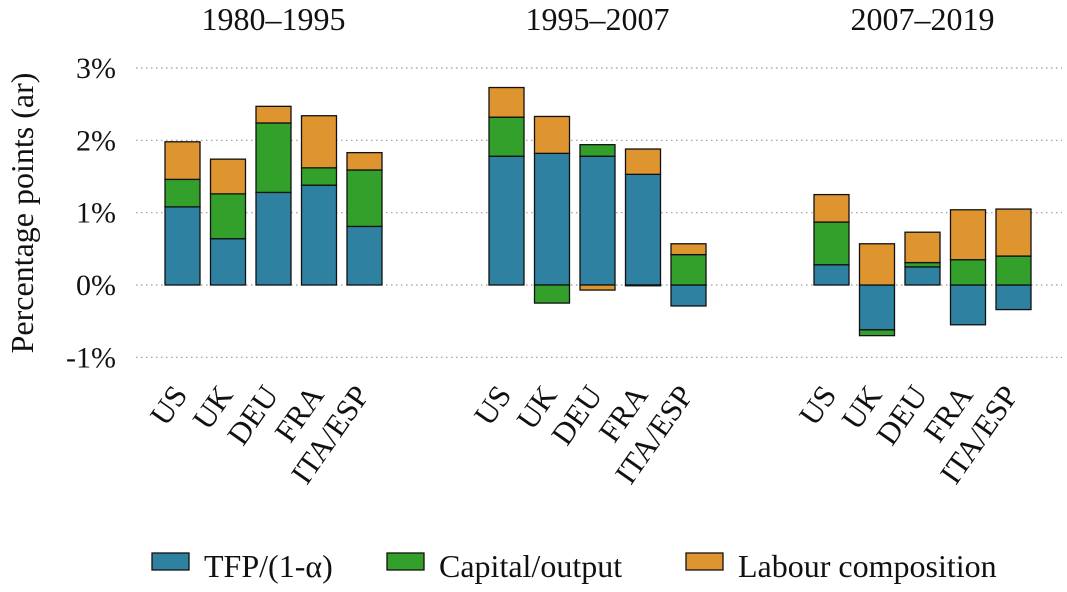 The image size is (1067, 592). I want to click on y-tick-label: 3%, so click(96, 68).